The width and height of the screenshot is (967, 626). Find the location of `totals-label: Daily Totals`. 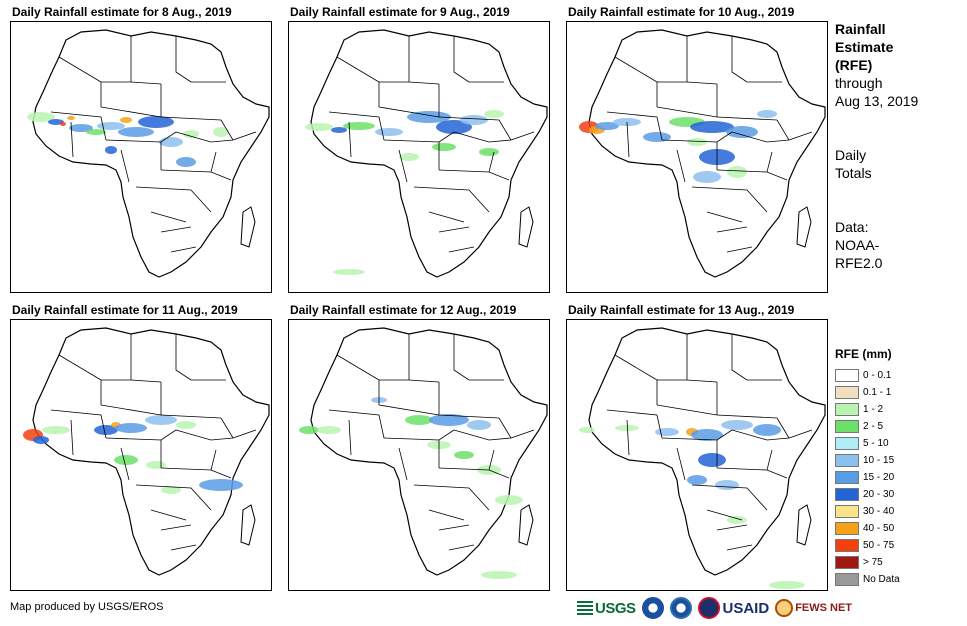

totals-label: Daily Totals is located at coordinates (897, 164).